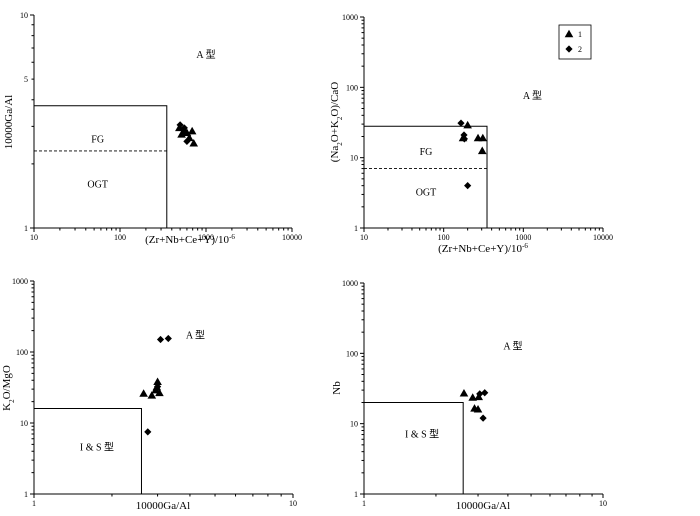 The width and height of the screenshot is (700, 516). I want to click on panel-1-x-tick-label: 1000, so click(206, 237).